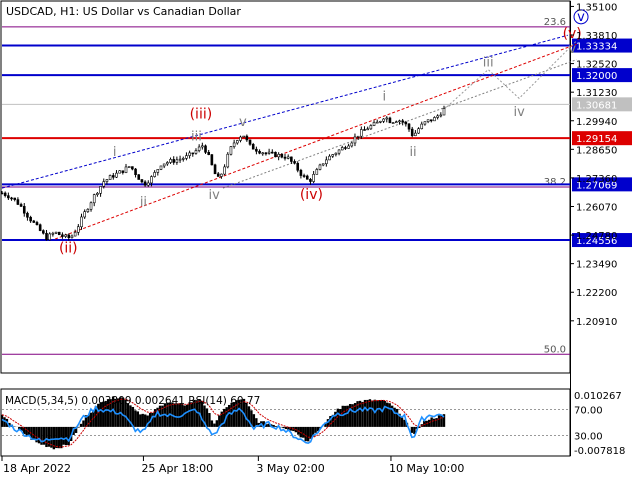  What do you see at coordinates (311, 195) in the screenshot?
I see `wave-label: (iv)` at bounding box center [311, 195].